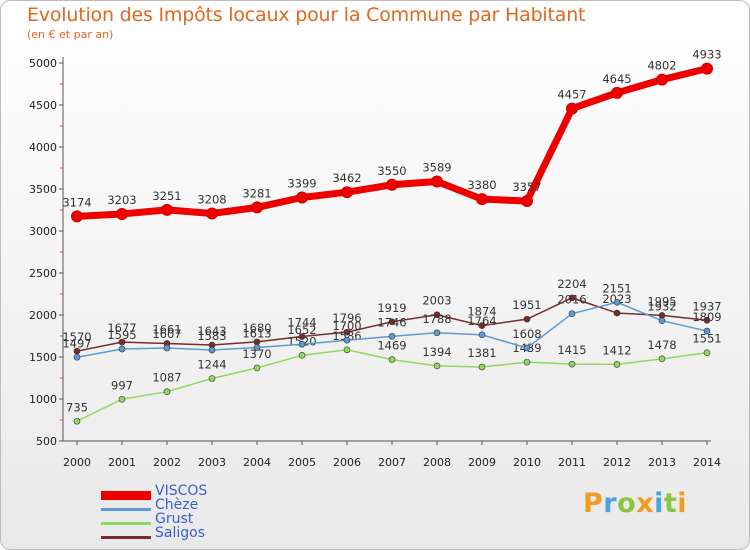 Image resolution: width=750 pixels, height=550 pixels. I want to click on logo-letter: t, so click(670, 503).